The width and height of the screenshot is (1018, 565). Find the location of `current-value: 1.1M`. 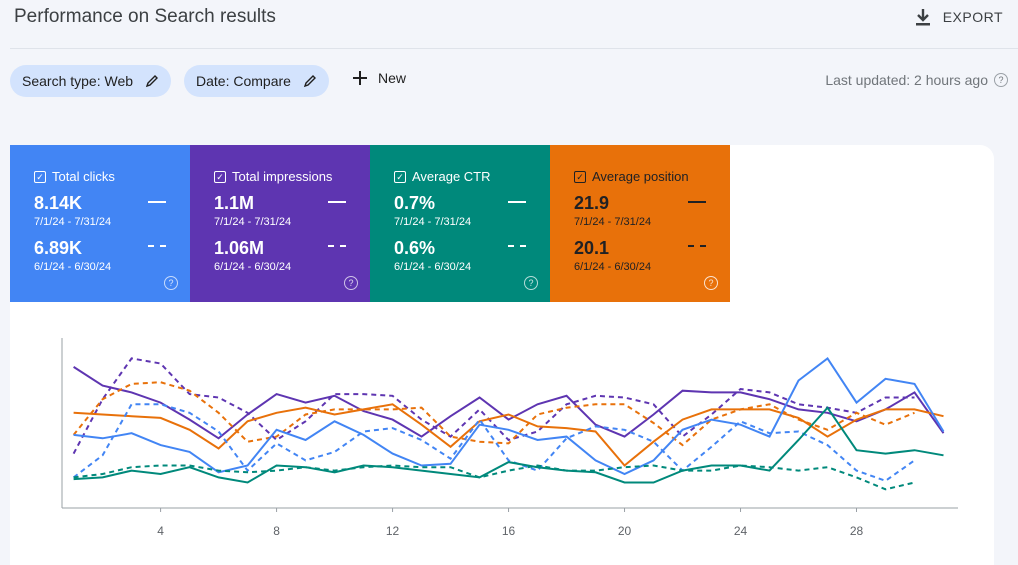

current-value: 1.1M is located at coordinates (234, 203).